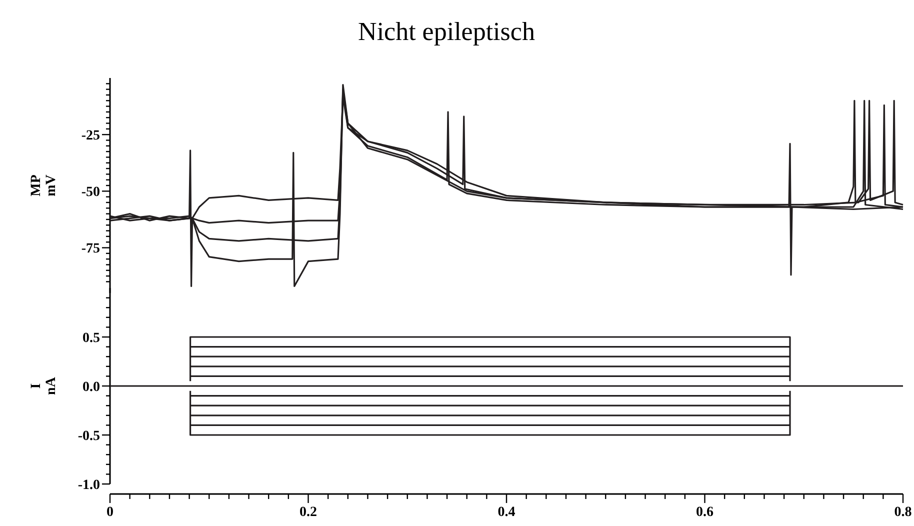 Image resolution: width=914 pixels, height=526 pixels. What do you see at coordinates (90, 136) in the screenshot?
I see `y-tick-label: -25` at bounding box center [90, 136].